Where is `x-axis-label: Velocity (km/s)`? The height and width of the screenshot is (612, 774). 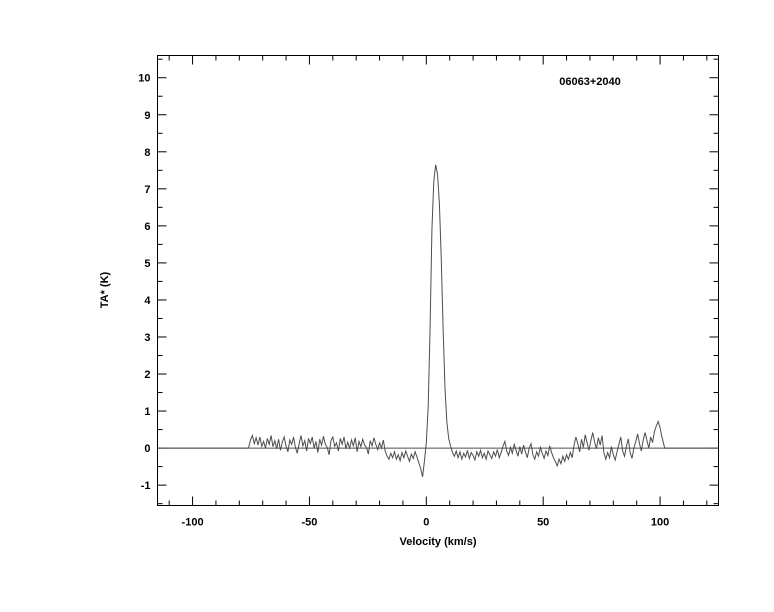
x-axis-label: Velocity (km/s) is located at coordinates (437, 542).